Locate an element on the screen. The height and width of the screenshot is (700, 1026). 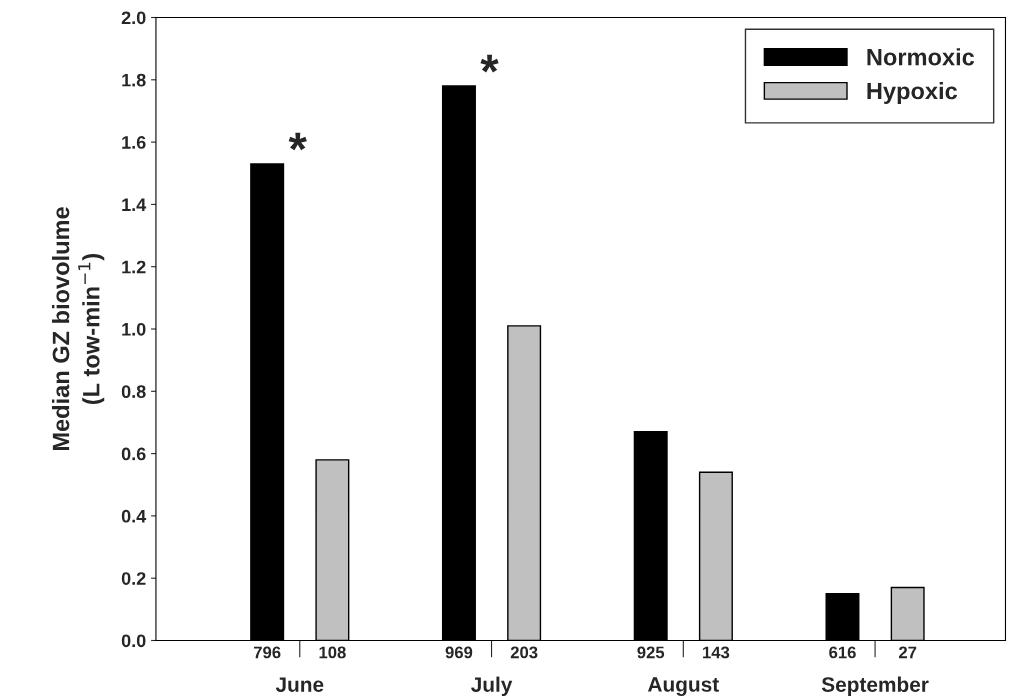
x-tick-label: September is located at coordinates (875, 686).